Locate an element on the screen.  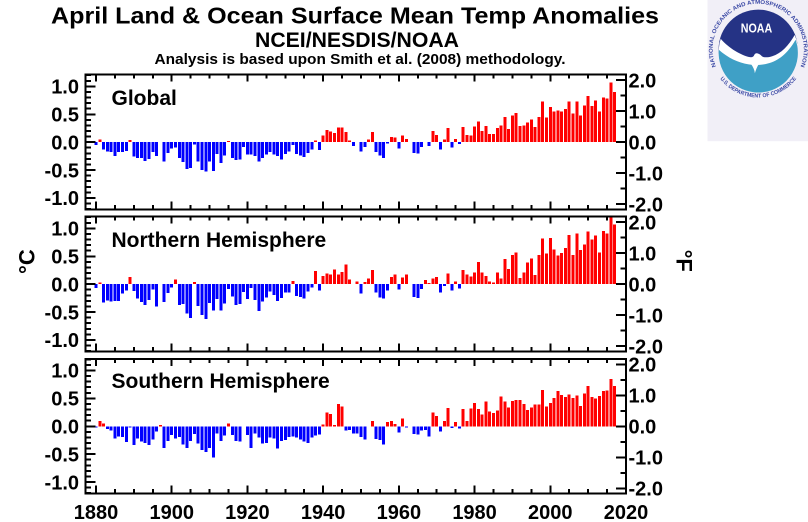
svg-text: 2020 is located at coordinates (626, 512).